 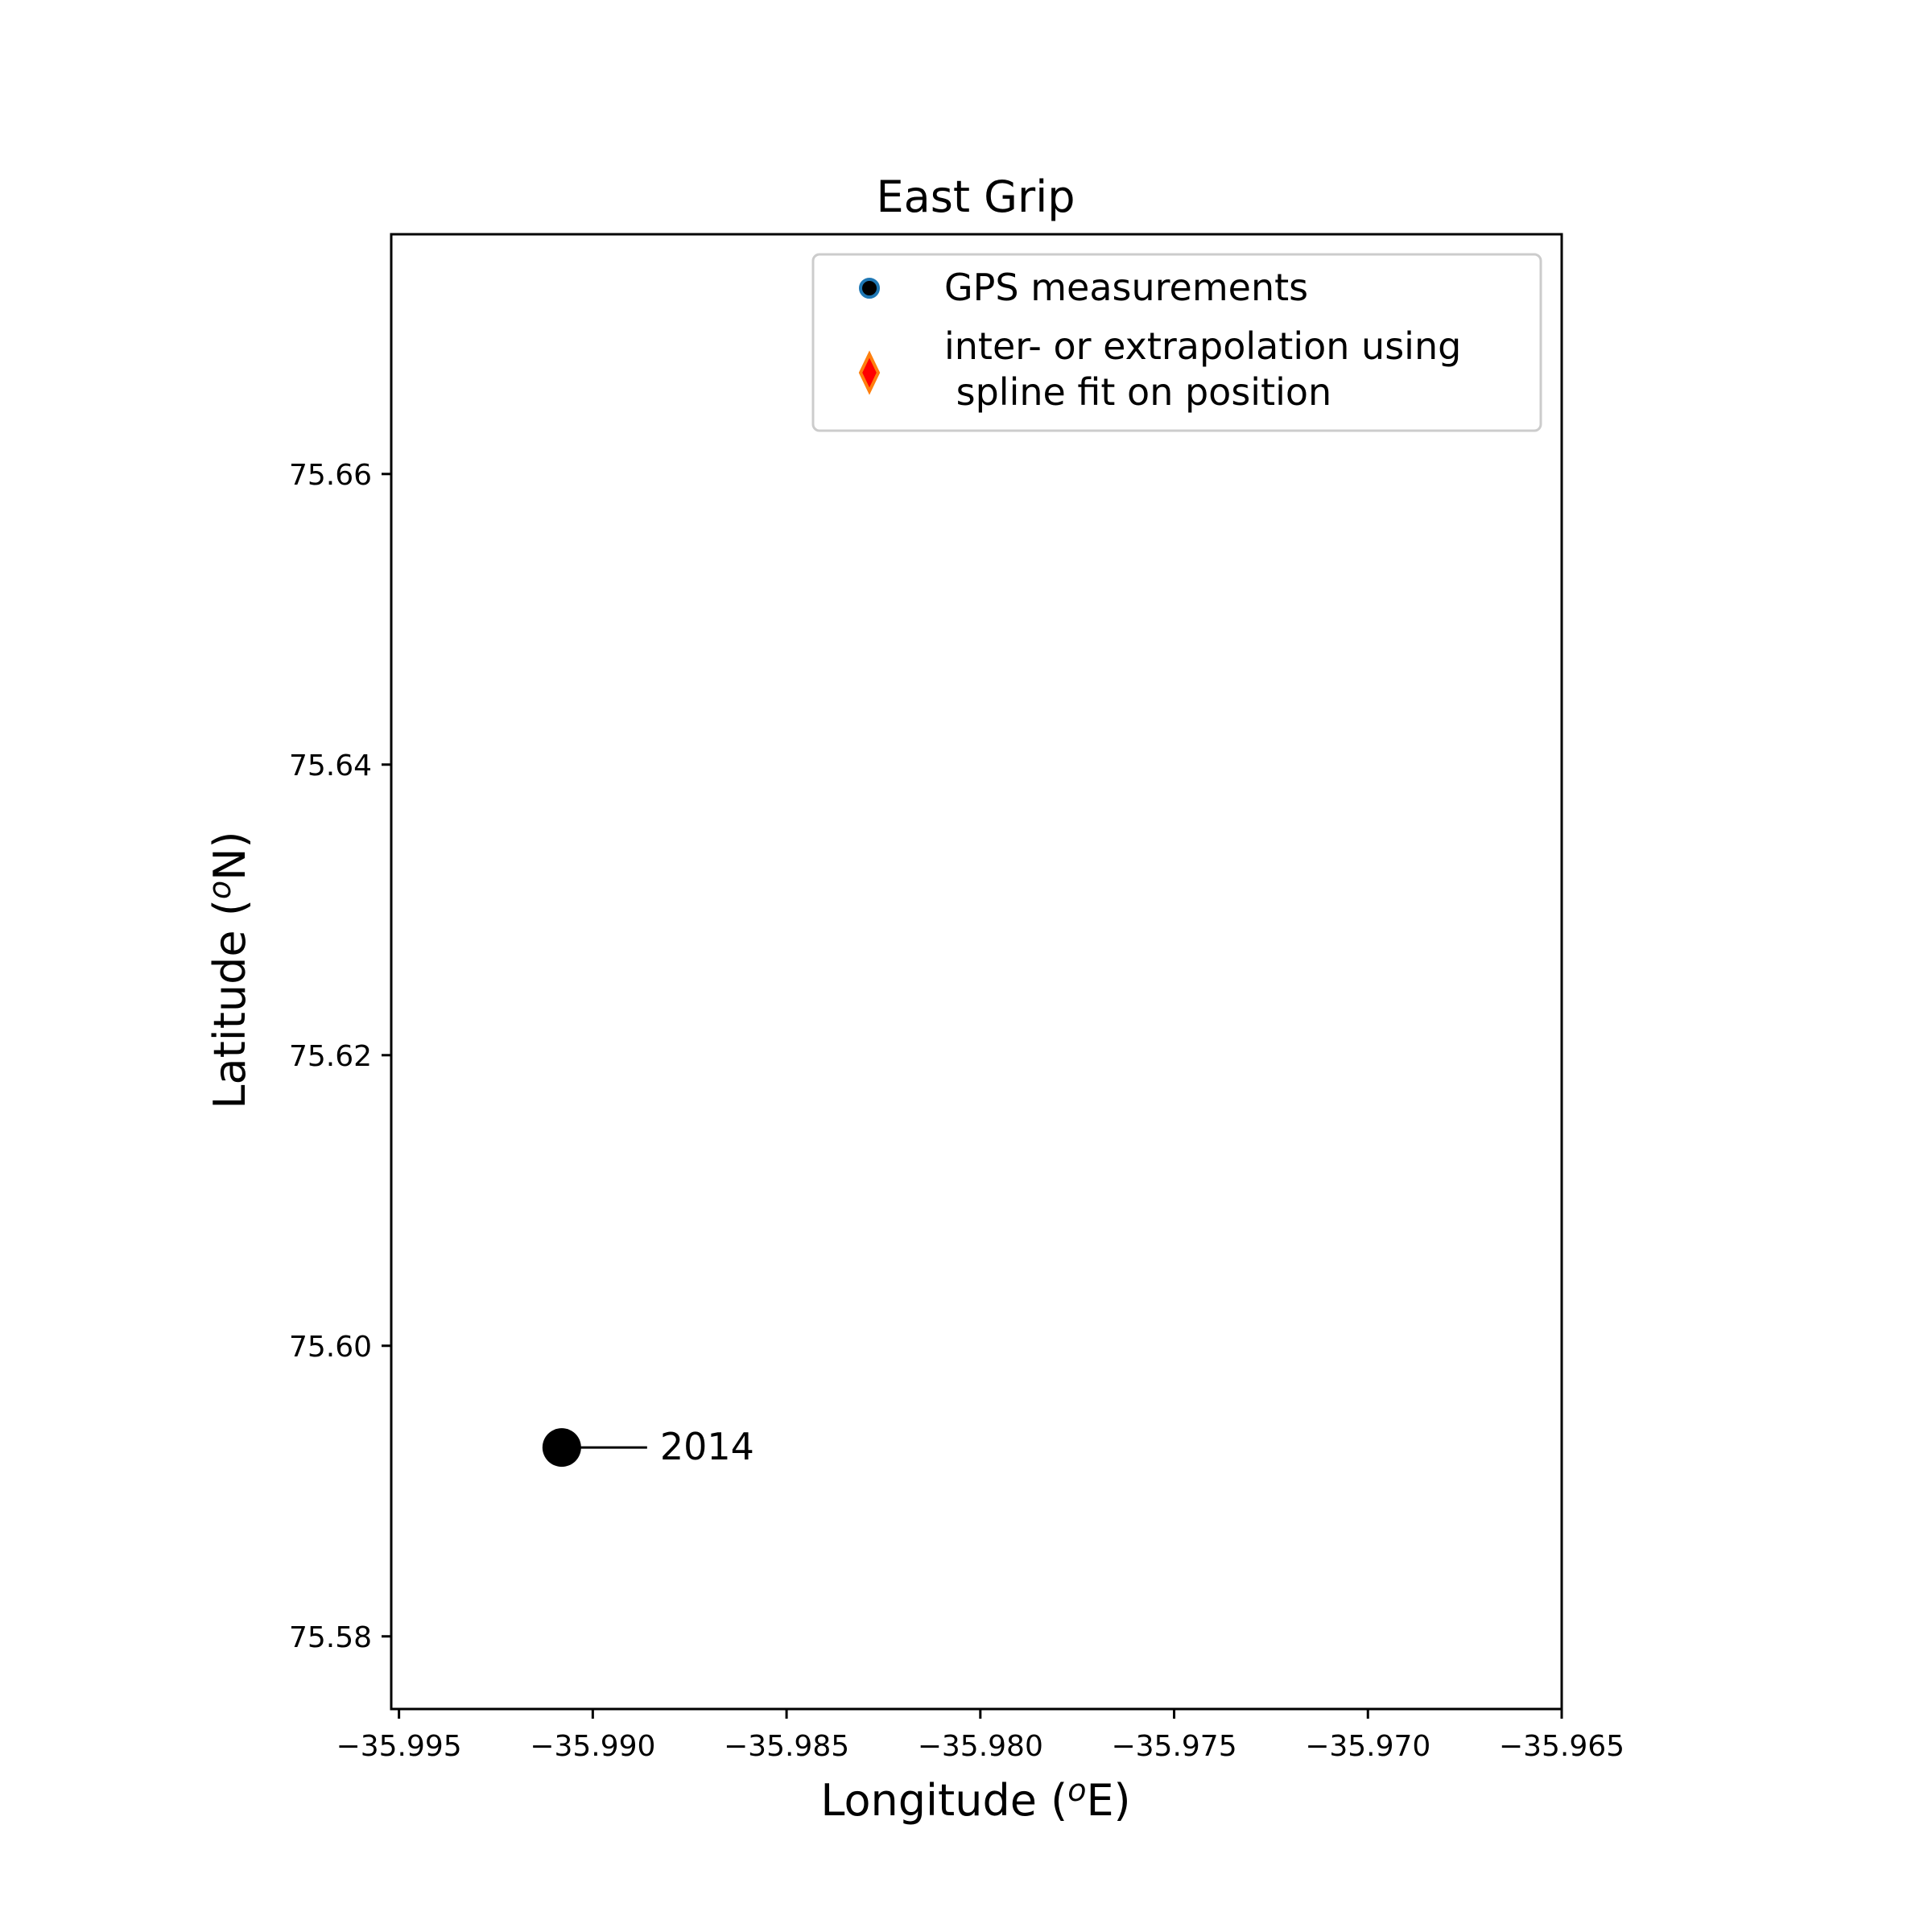 What do you see at coordinates (229, 855) in the screenshot?
I see `y-axis-label-suffix: N)` at bounding box center [229, 855].